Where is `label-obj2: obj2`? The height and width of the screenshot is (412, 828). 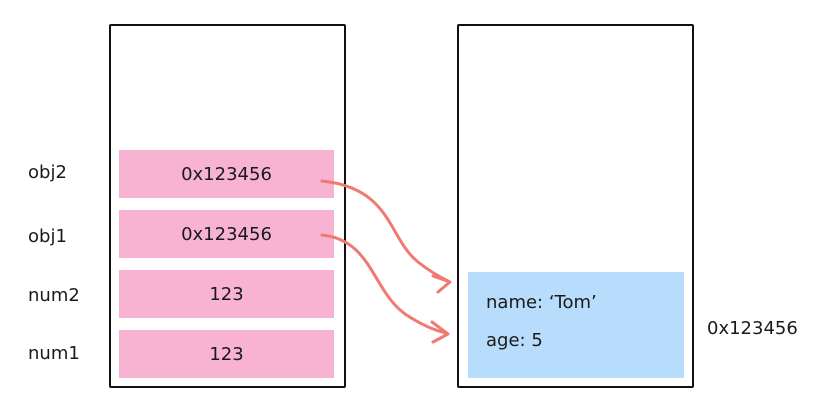
label-obj2: obj2 is located at coordinates (47, 172).